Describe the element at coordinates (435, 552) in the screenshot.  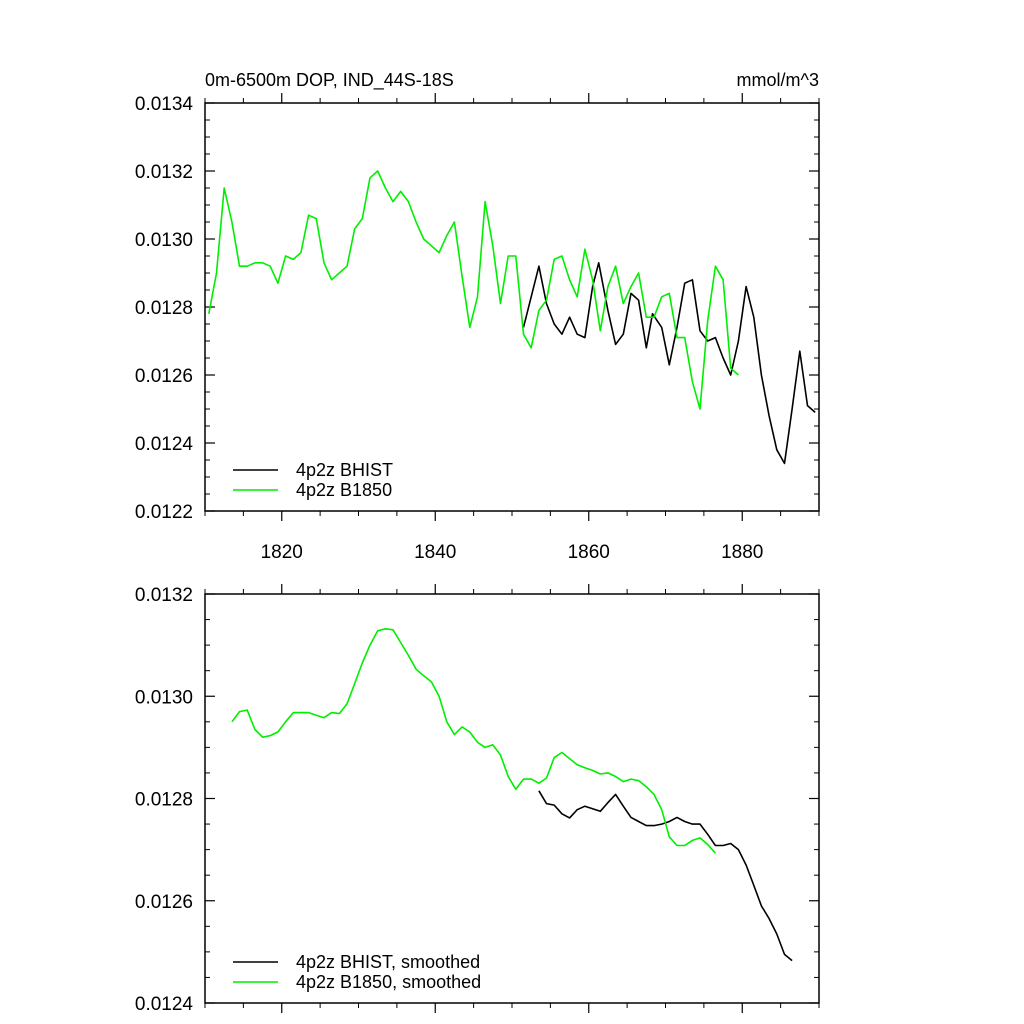
I see `xtick-label: 1840` at that location.